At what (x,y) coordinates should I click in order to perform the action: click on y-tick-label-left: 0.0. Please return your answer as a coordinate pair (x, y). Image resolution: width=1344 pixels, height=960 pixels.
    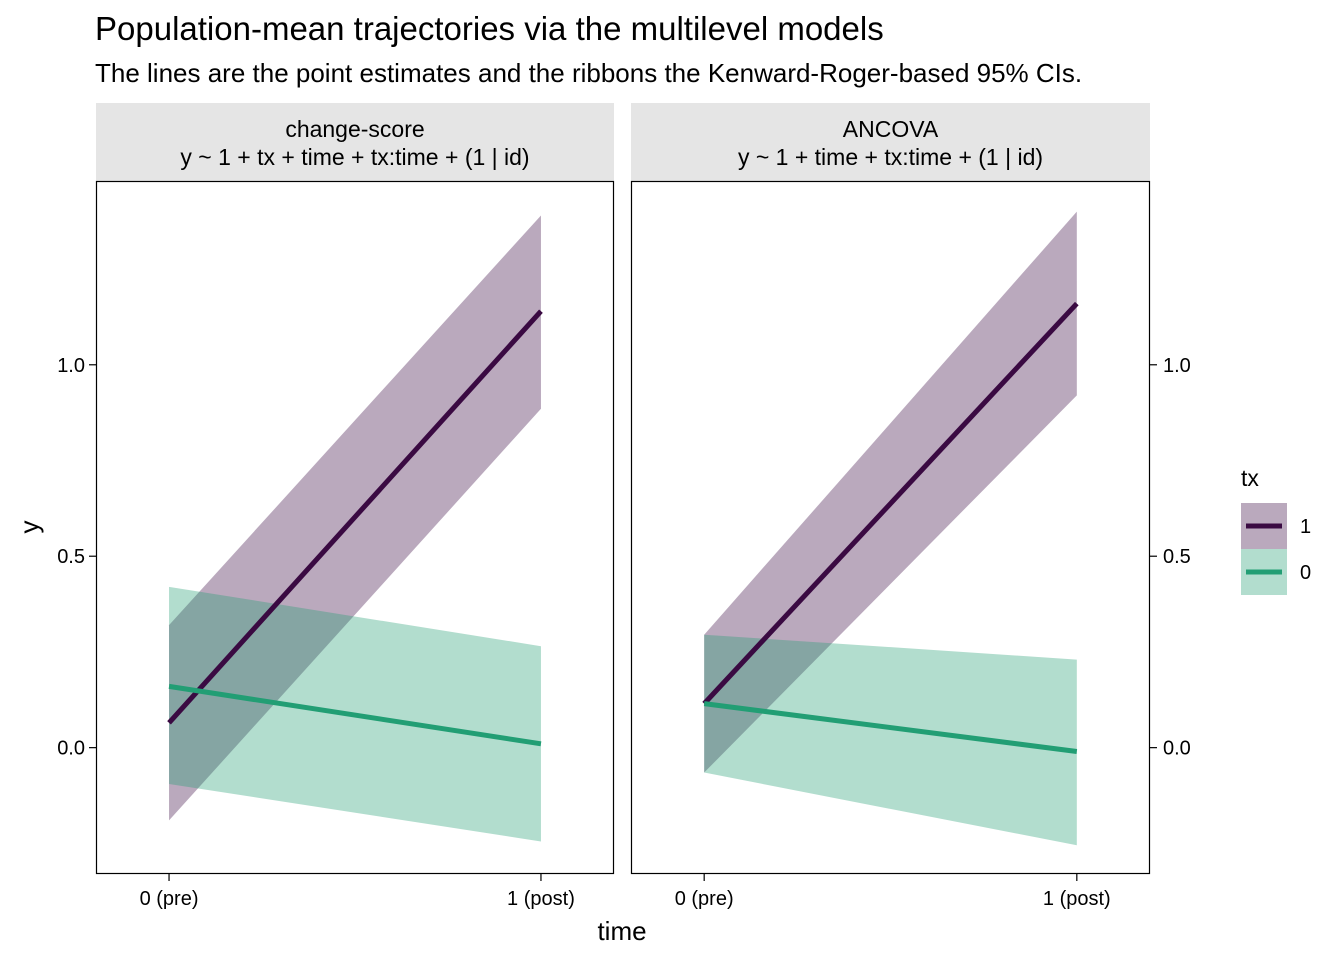
    Looking at the image, I should click on (71, 749).